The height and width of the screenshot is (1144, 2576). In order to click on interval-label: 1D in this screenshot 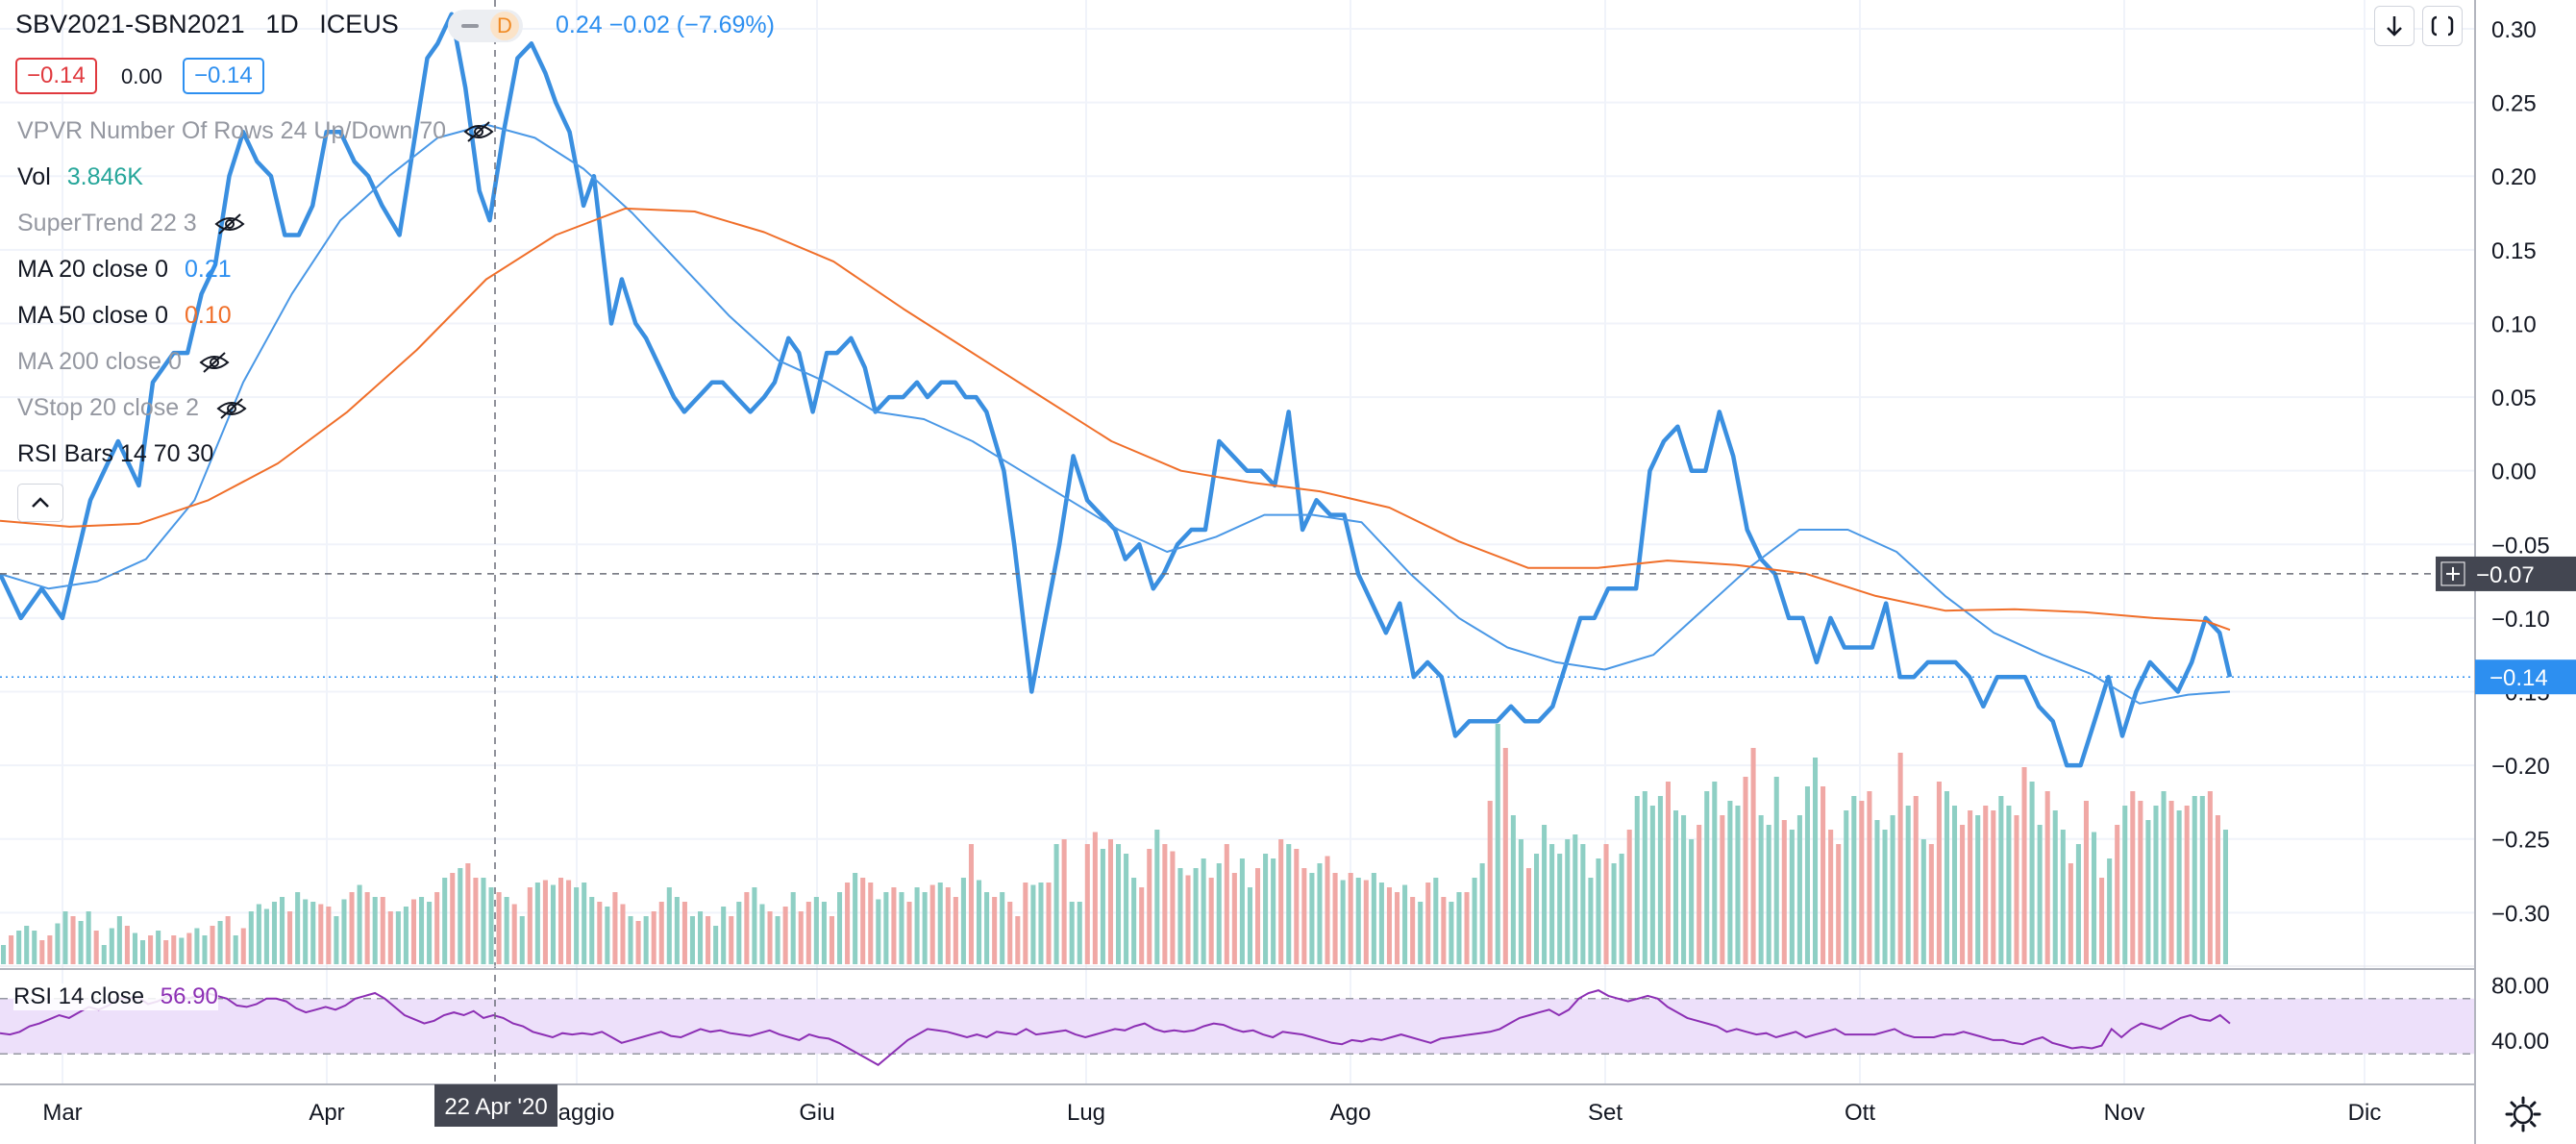, I will do `click(282, 24)`.